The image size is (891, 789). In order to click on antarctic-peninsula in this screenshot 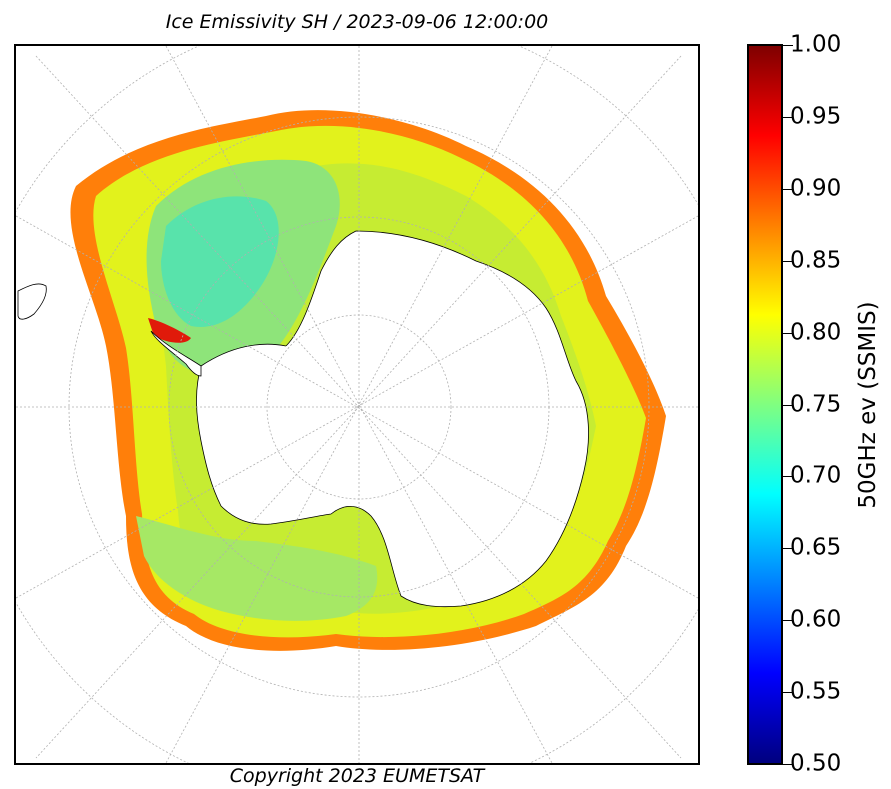, I will do `click(176, 353)`.